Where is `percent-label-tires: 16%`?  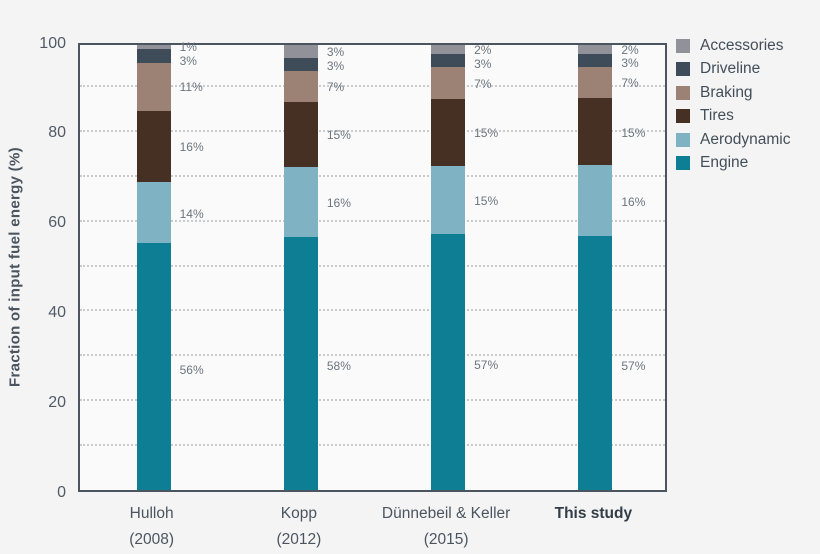
percent-label-tires: 16% is located at coordinates (191, 147).